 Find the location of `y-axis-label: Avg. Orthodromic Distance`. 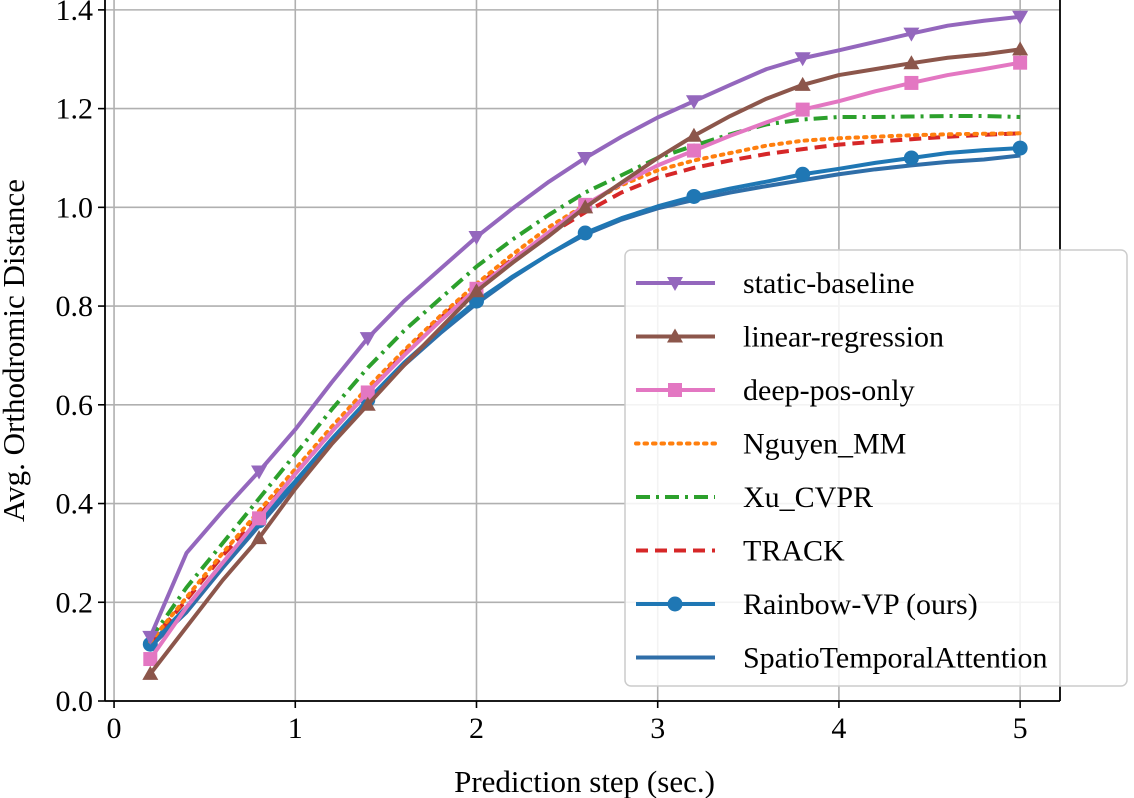

y-axis-label: Avg. Orthodromic Distance is located at coordinates (15, 350).